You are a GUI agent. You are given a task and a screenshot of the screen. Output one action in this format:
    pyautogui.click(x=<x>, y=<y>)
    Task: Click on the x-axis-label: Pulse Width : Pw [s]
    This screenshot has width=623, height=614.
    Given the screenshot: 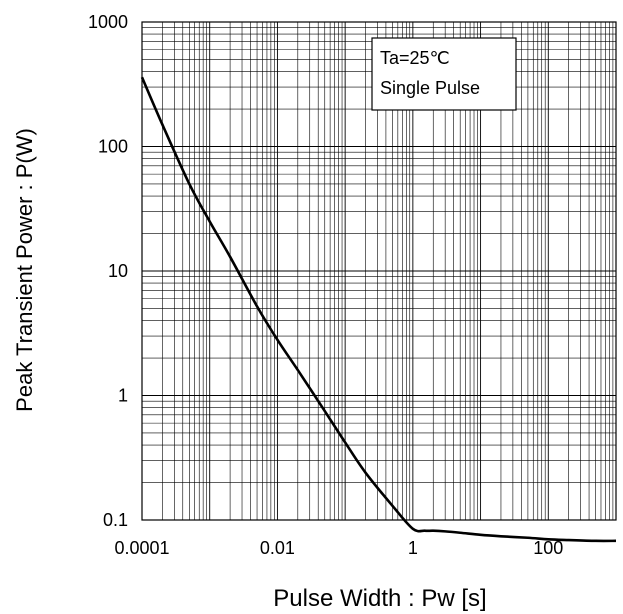 What is the action you would take?
    pyautogui.click(x=379, y=598)
    